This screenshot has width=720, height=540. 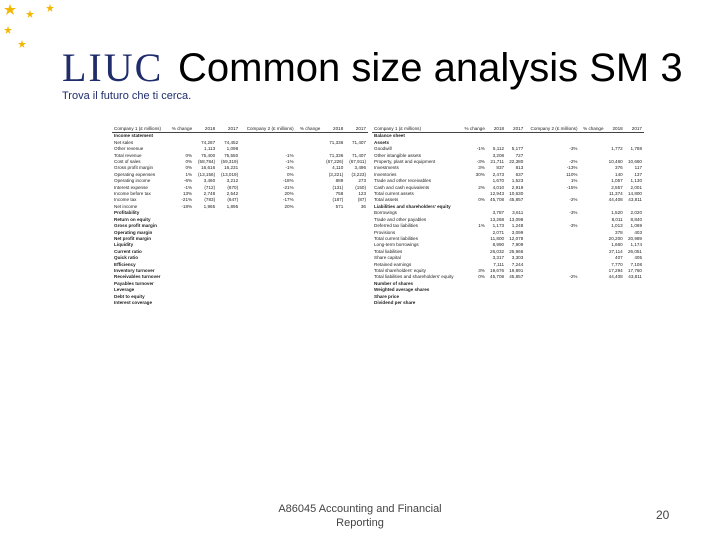 What do you see at coordinates (508, 213) in the screenshot?
I see `table-row: Borrowings 3,787 3,611 -3% 1,520 2,020` at bounding box center [508, 213].